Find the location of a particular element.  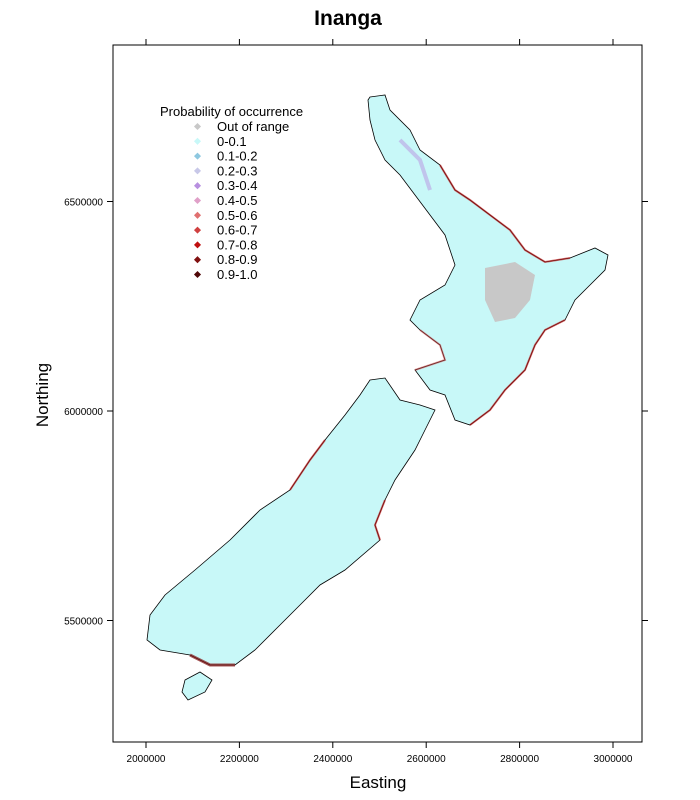

chart-title: Inanga is located at coordinates (348, 18).